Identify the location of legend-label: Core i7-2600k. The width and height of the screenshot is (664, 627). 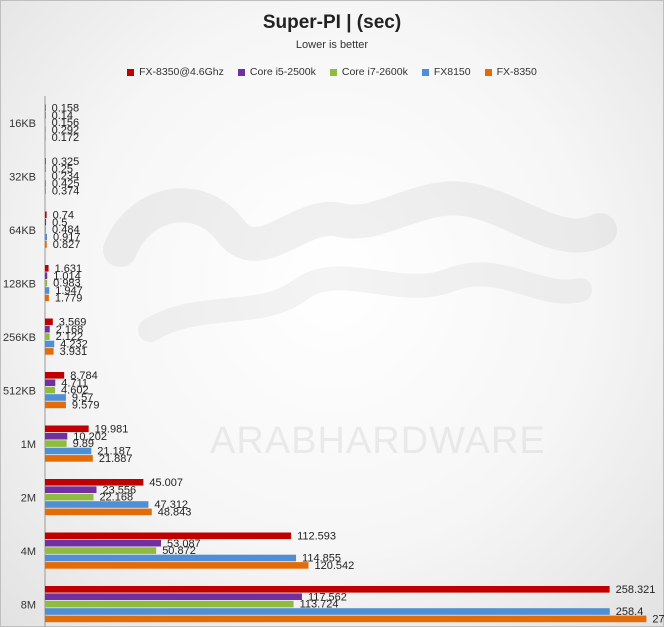
(374, 72).